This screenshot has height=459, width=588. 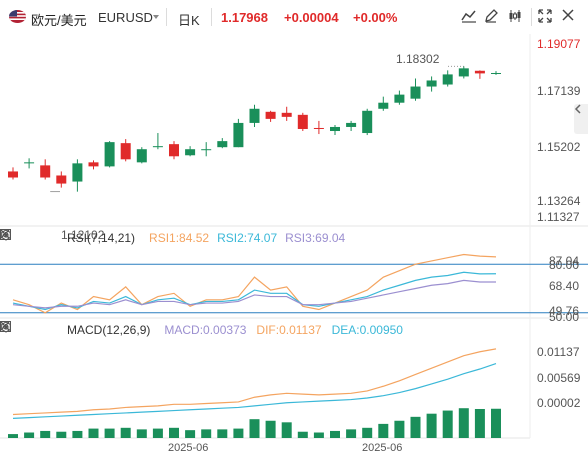 I want to click on price-axis-label: 1.15202, so click(x=559, y=147).